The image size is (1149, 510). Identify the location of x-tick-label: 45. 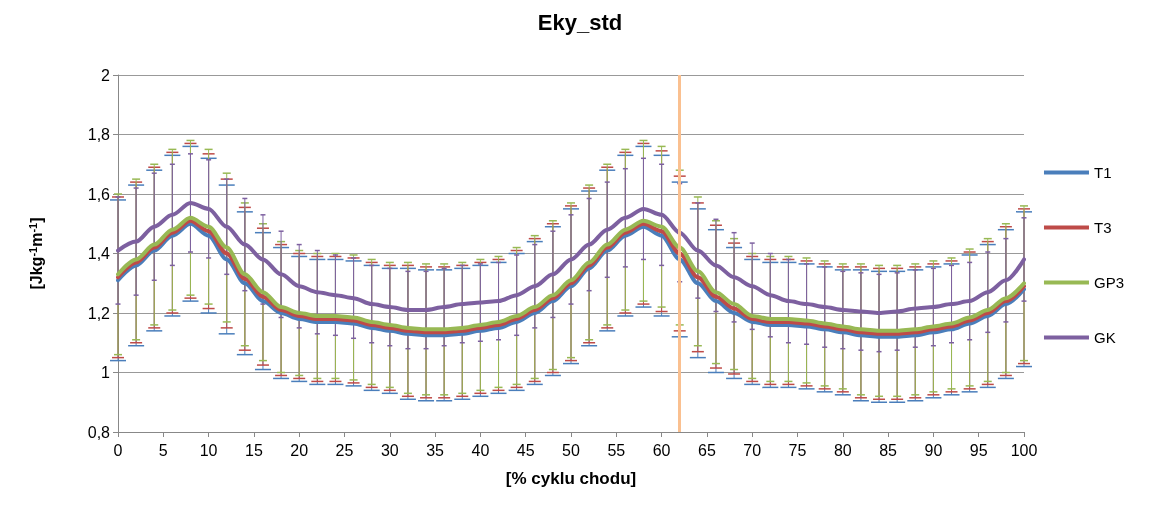
(525, 450).